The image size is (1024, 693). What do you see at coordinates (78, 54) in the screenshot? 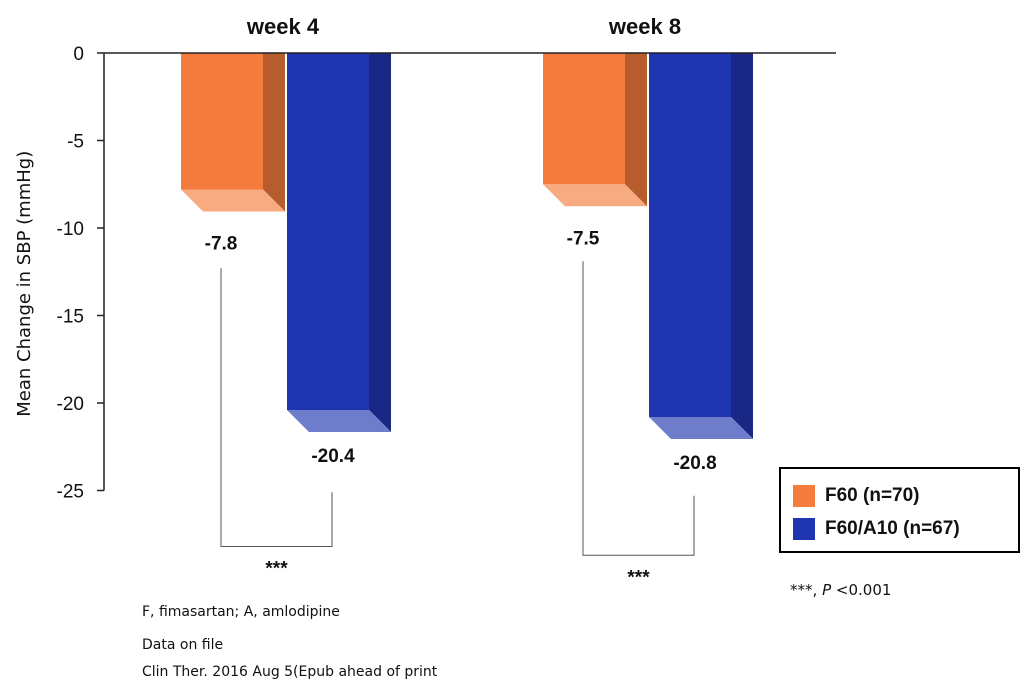
I see `y-tick-label: 0` at bounding box center [78, 54].